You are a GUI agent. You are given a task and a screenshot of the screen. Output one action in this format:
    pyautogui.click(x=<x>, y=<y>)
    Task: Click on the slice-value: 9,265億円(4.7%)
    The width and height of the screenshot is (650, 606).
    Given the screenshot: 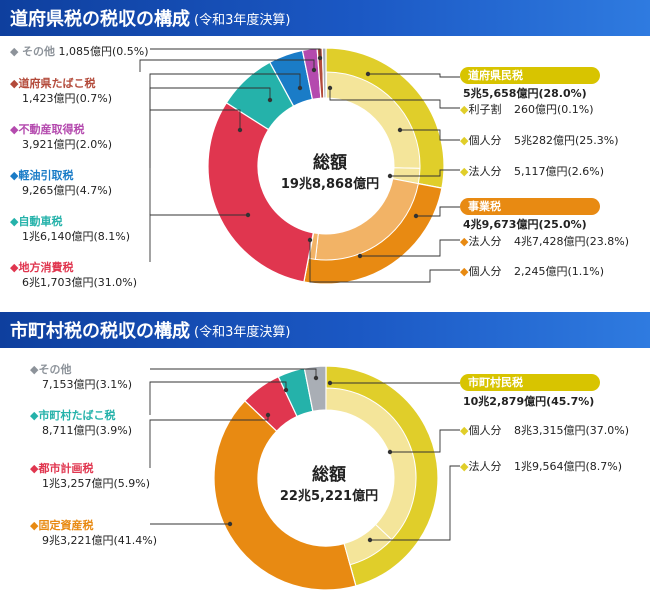 What is the action you would take?
    pyautogui.click(x=67, y=190)
    